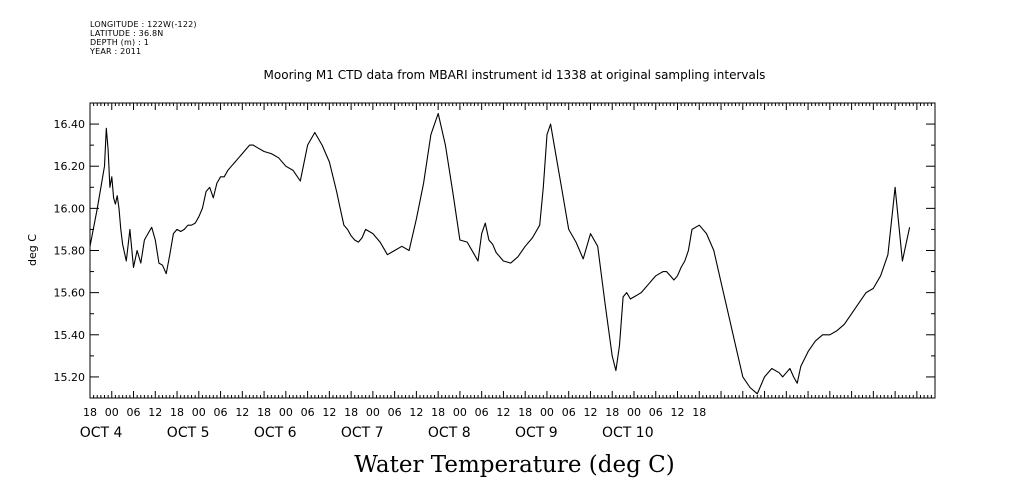 This screenshot has height=504, width=1009. I want to click on x-day-label: OCT 9, so click(536, 433).